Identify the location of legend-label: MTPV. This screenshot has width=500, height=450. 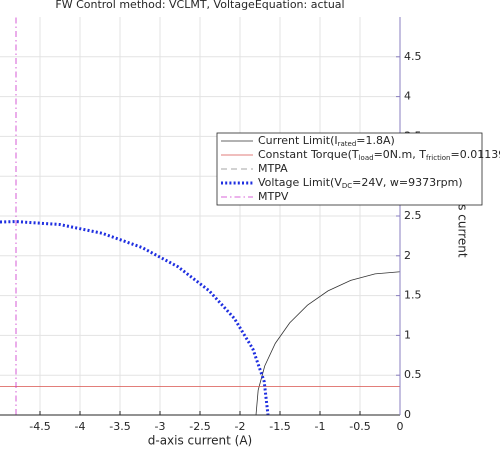
(273, 196).